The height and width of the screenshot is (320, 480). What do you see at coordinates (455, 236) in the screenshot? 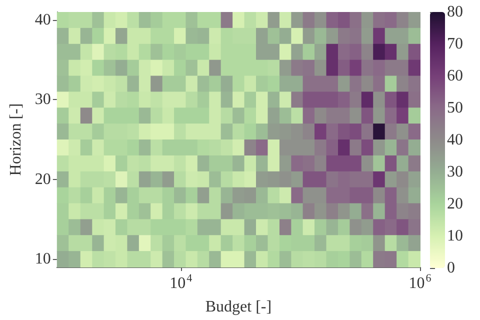
I see `color-bar-label: 10` at bounding box center [455, 236].